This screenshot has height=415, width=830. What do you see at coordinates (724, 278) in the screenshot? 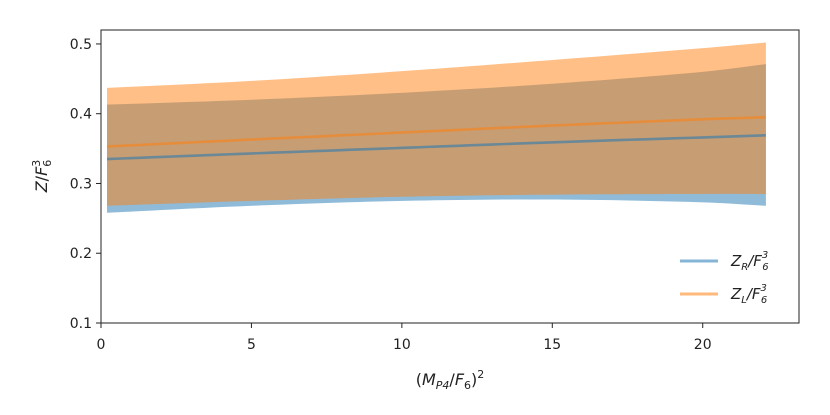
I see `legend: ZR/F3 6 ZL/F3 6` at bounding box center [724, 278].